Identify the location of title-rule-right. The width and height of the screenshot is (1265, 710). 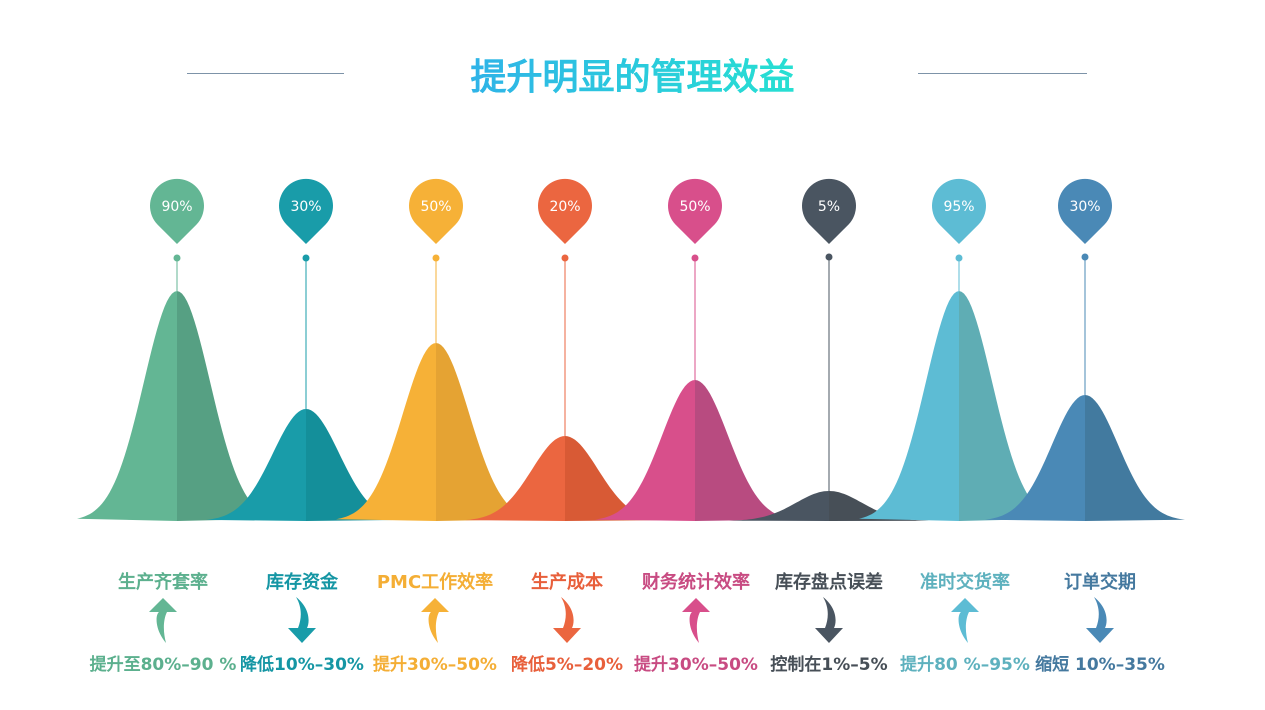
(1002, 73).